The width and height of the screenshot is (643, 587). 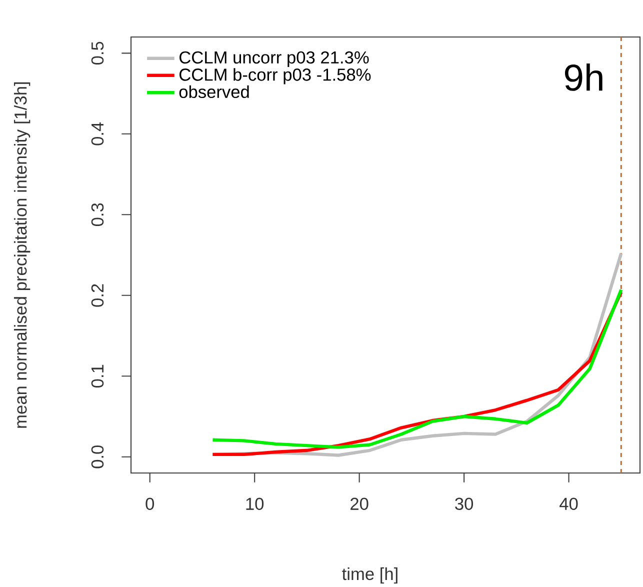 I want to click on y-tick-label: 0.5, so click(x=97, y=53).